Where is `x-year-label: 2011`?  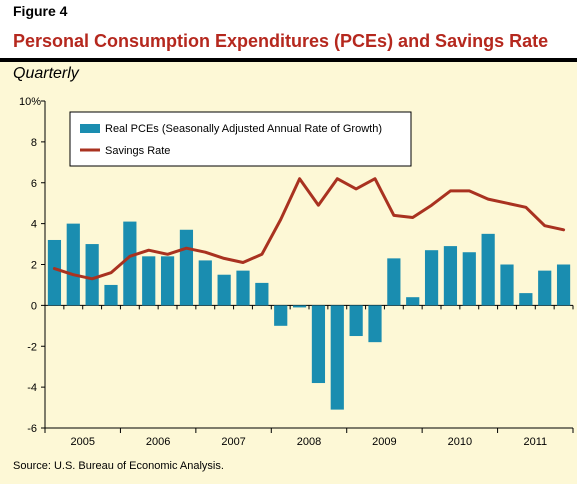
x-year-label: 2011 is located at coordinates (535, 442).